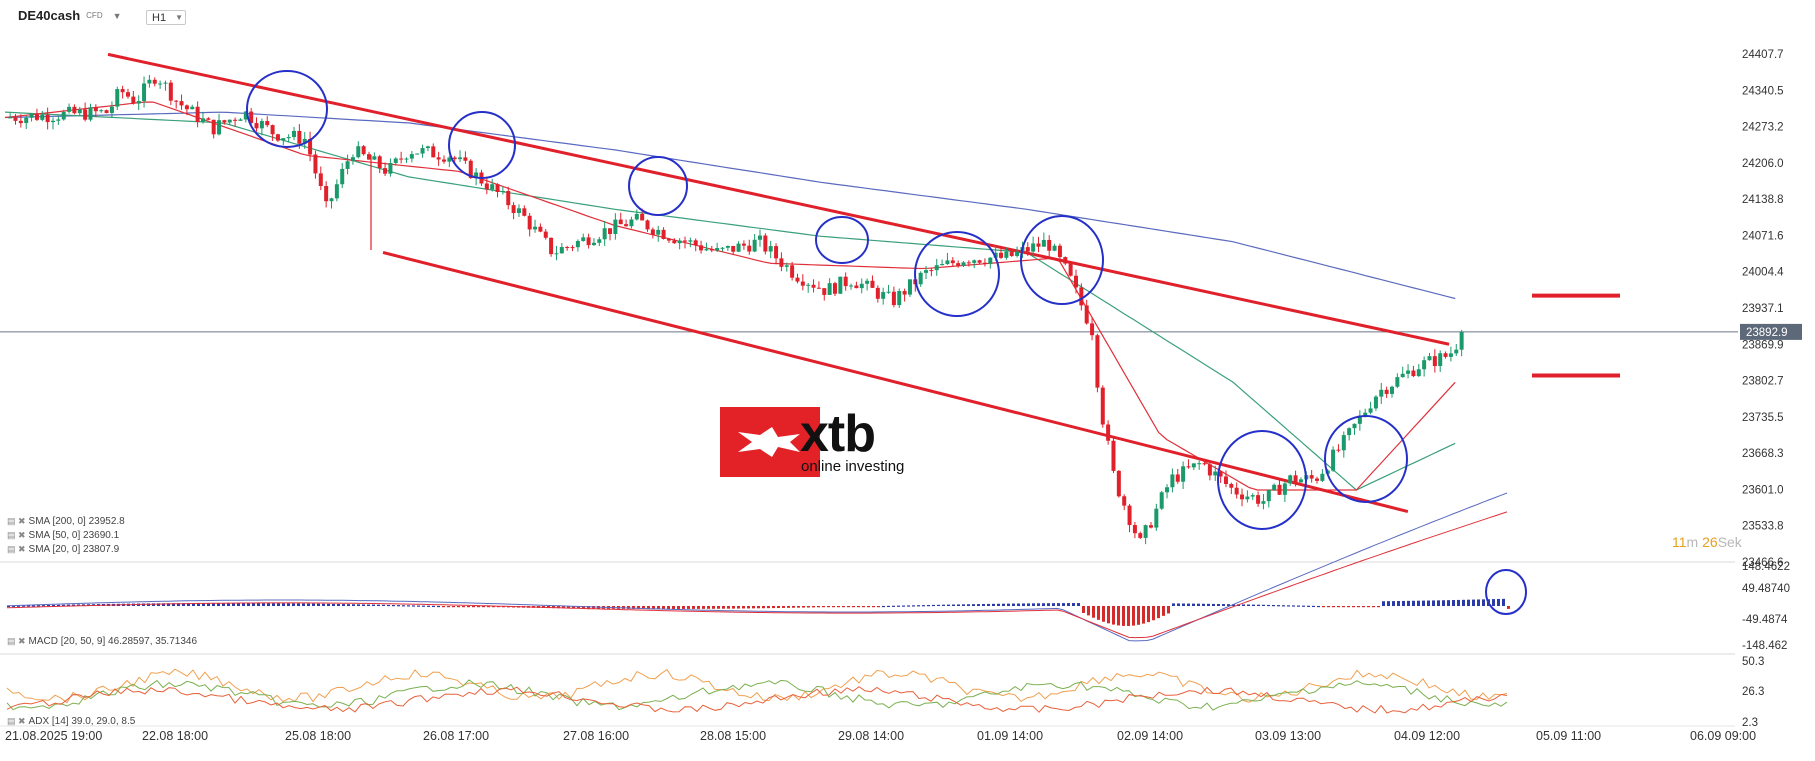 The height and width of the screenshot is (761, 1815). I want to click on brand-tagline: online investing, so click(853, 466).